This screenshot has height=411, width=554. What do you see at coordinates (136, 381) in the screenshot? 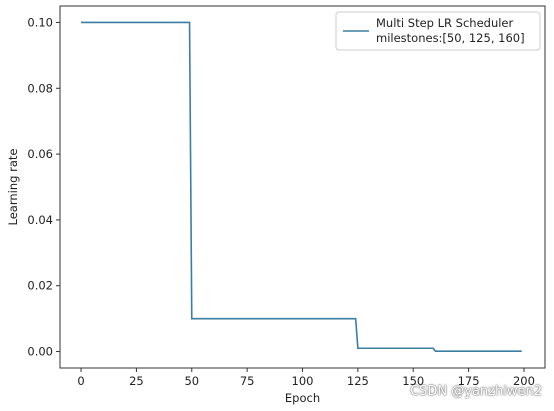
I see `x-tick-label: 25` at bounding box center [136, 381].